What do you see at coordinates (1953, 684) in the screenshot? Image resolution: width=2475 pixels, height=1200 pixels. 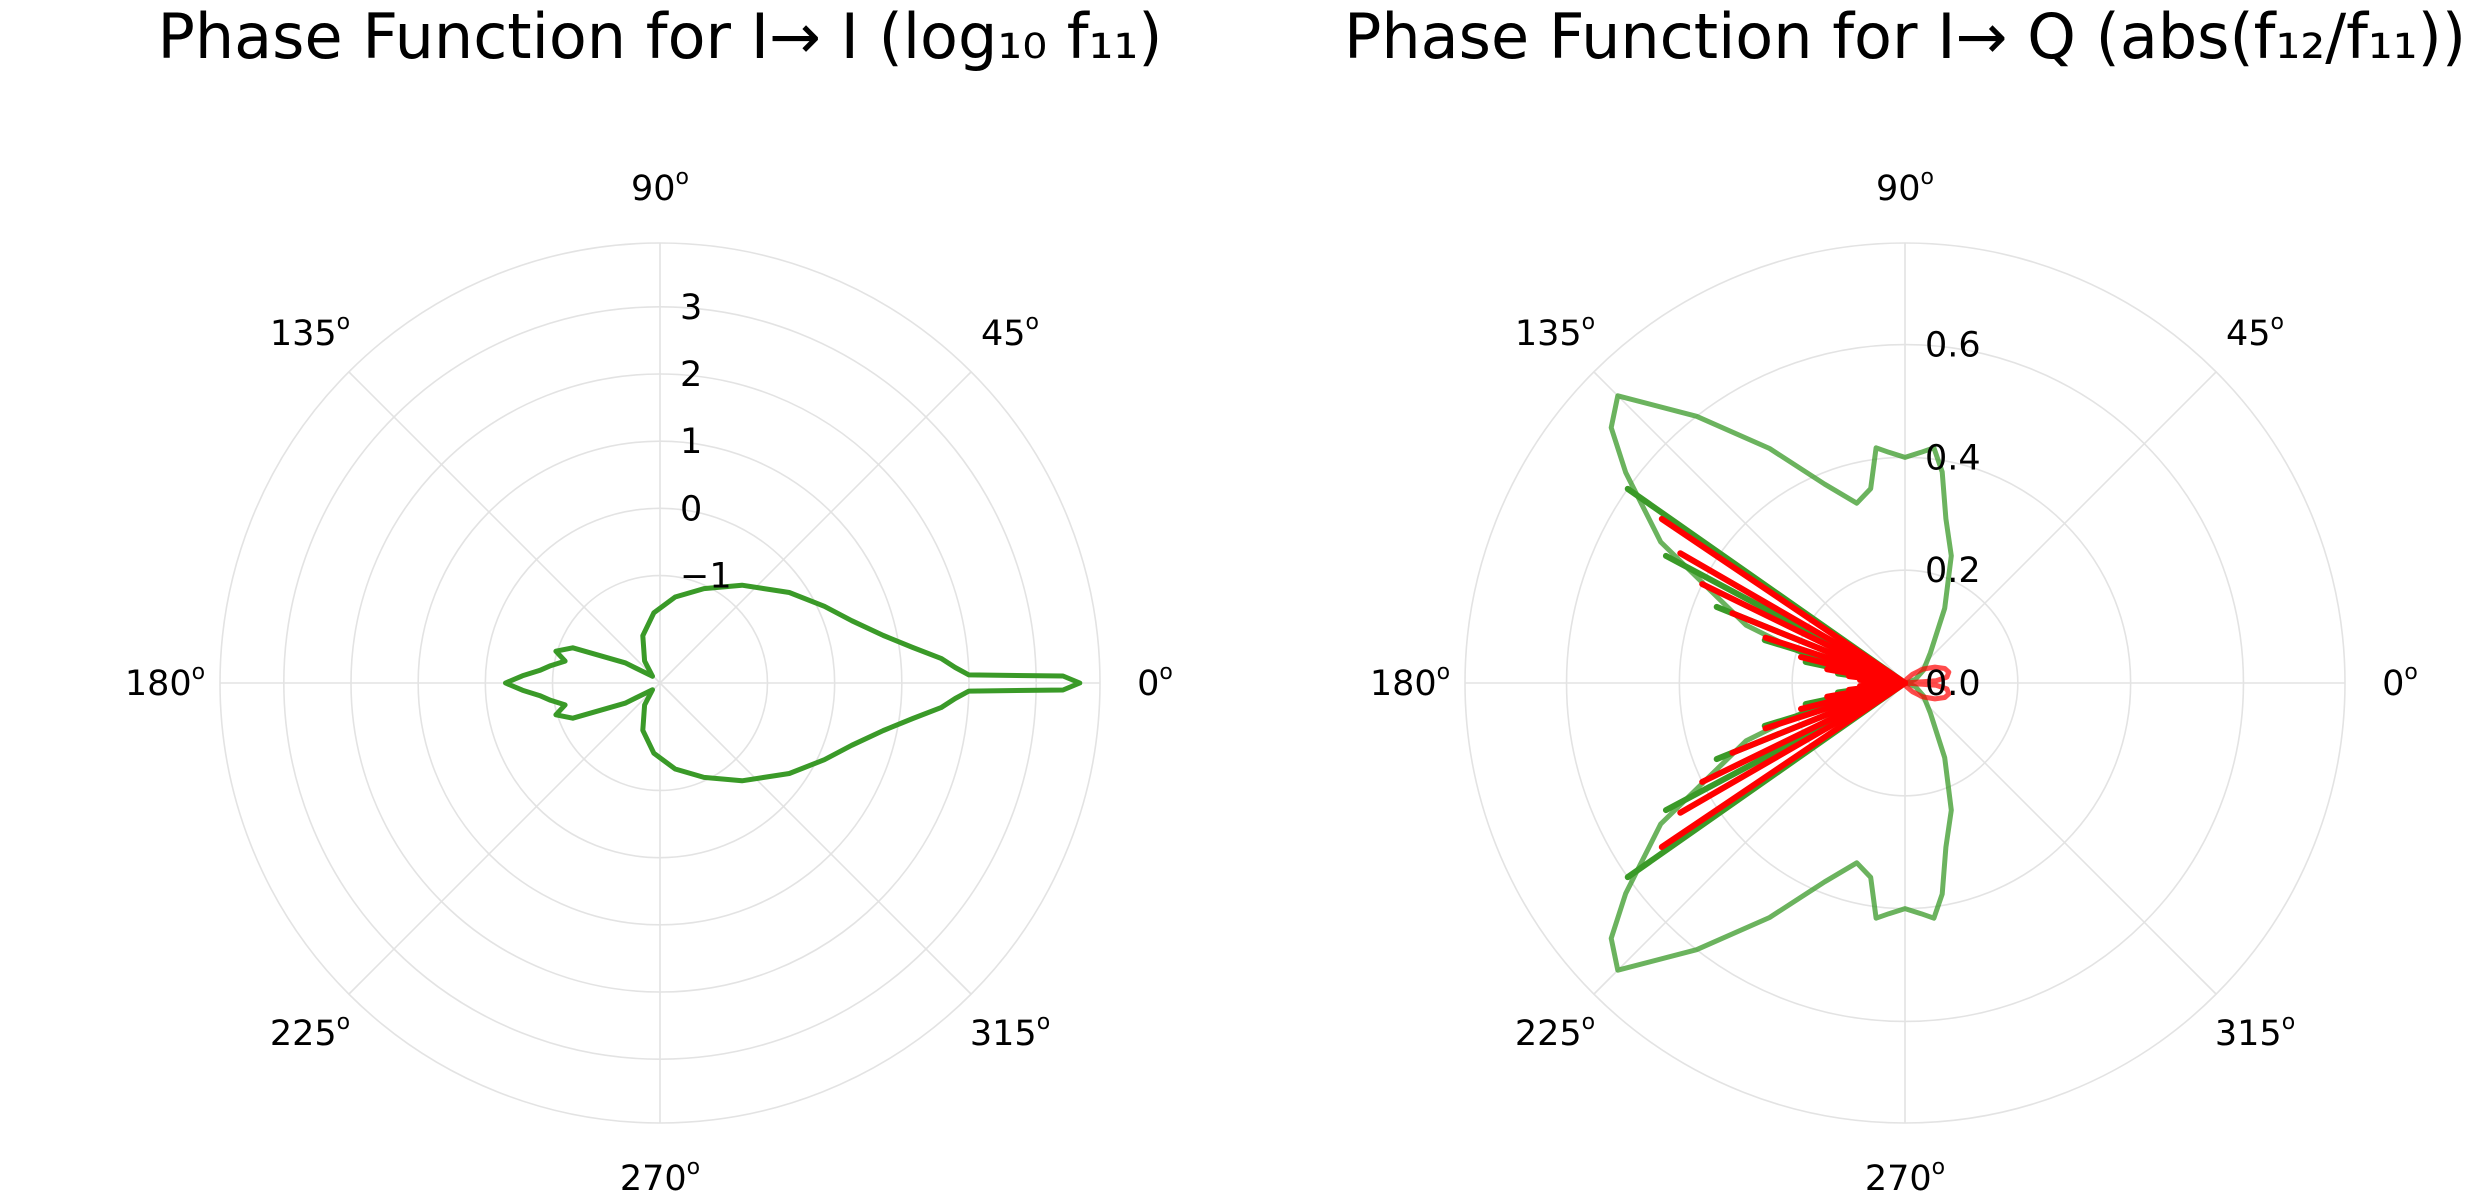 I see `radial-tick-label: 0.0` at bounding box center [1953, 684].